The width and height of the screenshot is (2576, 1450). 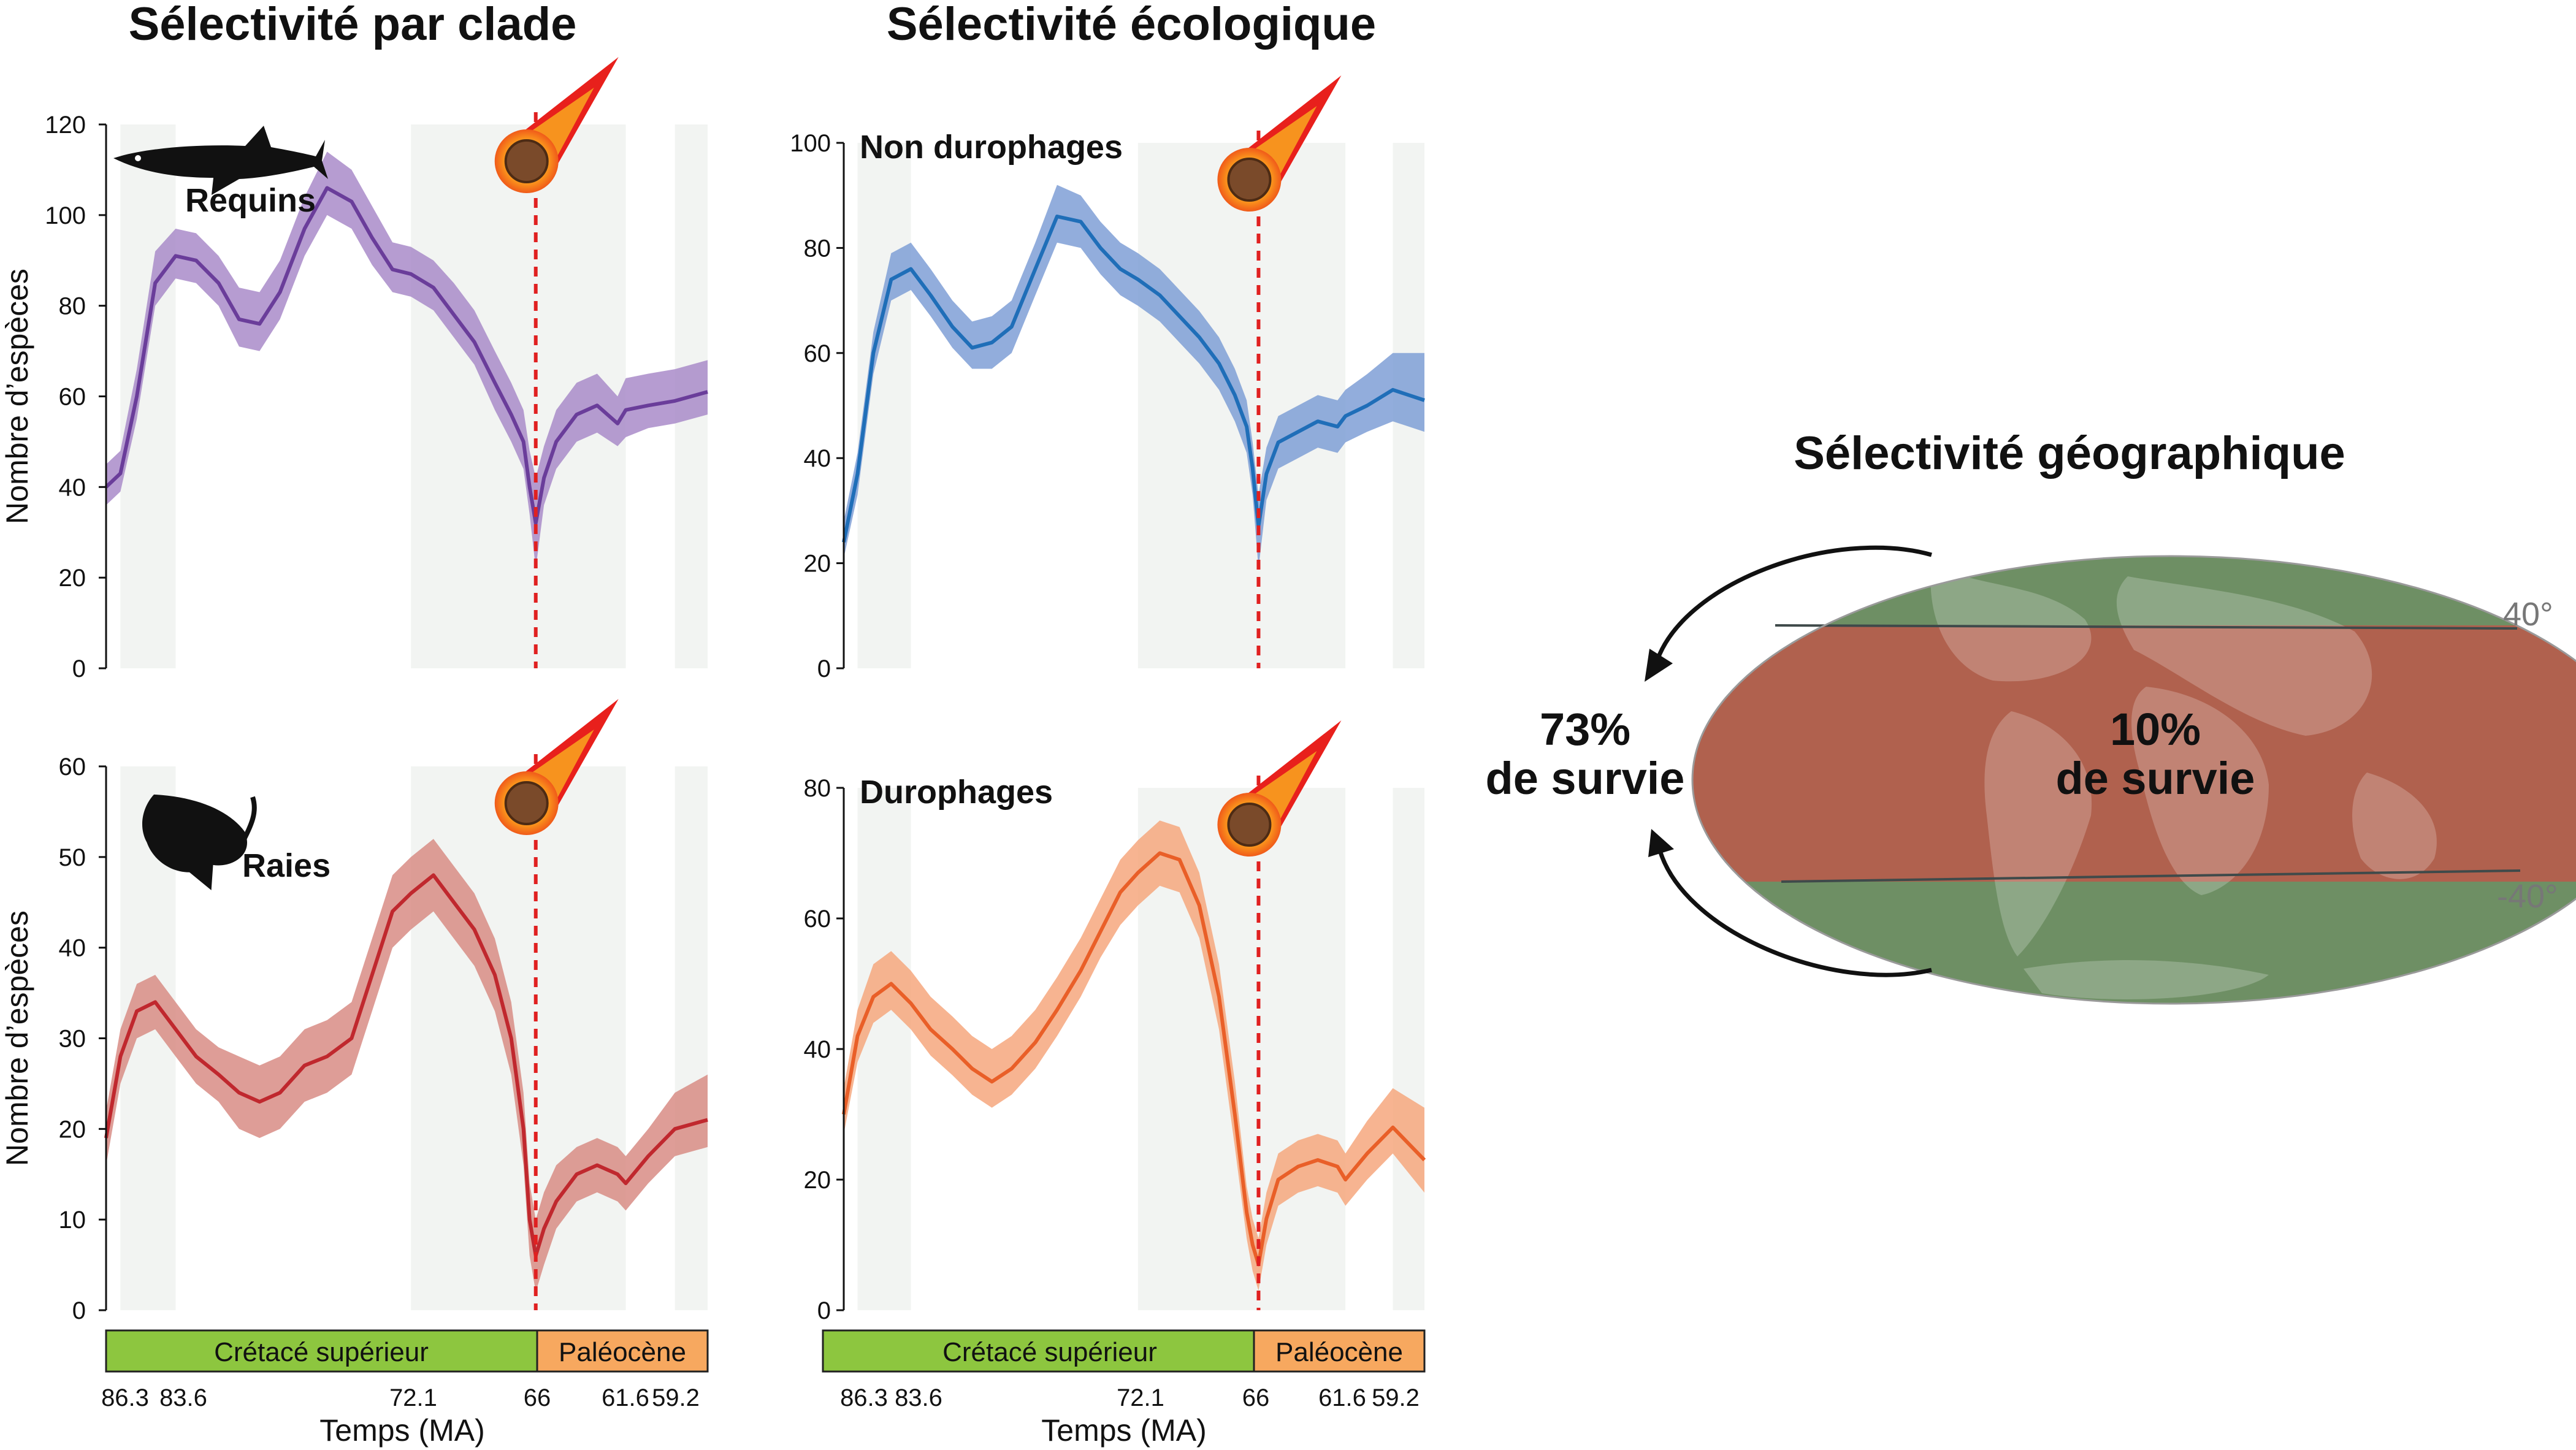 What do you see at coordinates (1049, 1352) in the screenshot?
I see `period-cretaceous-label-right: Crétacé supérieur` at bounding box center [1049, 1352].